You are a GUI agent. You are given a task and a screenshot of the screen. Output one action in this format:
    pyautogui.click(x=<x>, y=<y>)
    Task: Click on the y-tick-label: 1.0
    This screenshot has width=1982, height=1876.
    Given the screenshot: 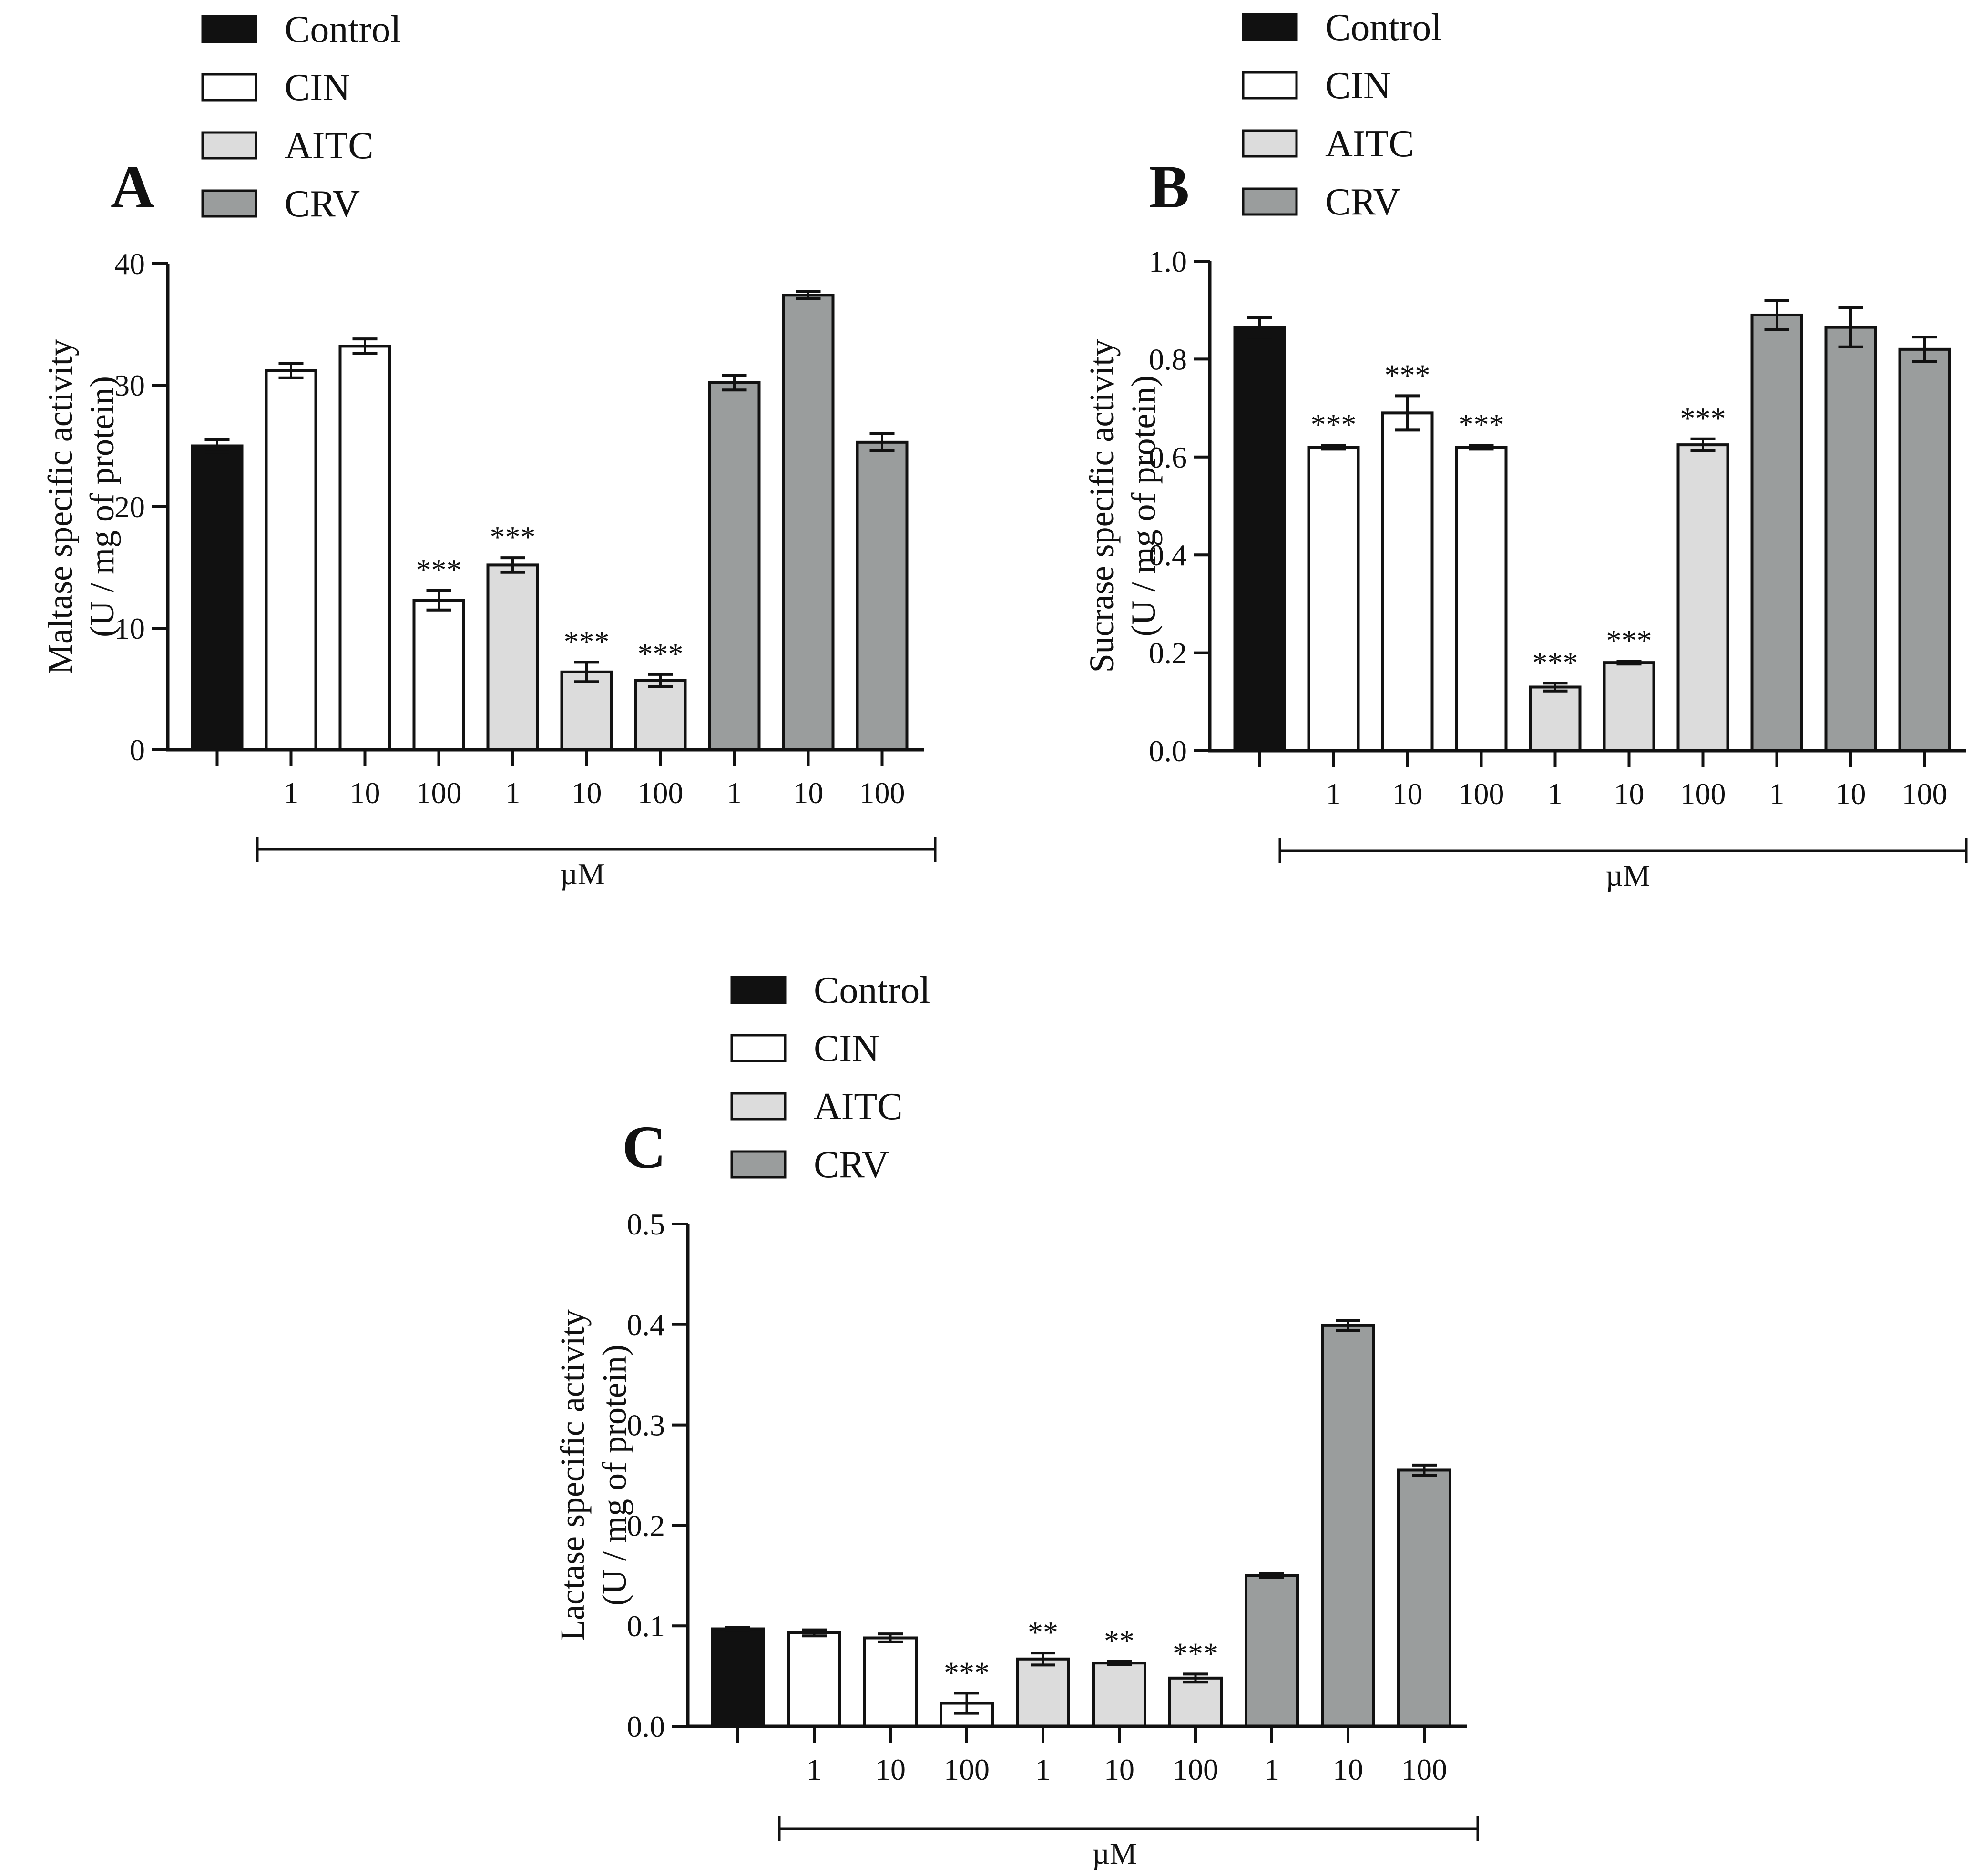 What is the action you would take?
    pyautogui.click(x=1168, y=261)
    